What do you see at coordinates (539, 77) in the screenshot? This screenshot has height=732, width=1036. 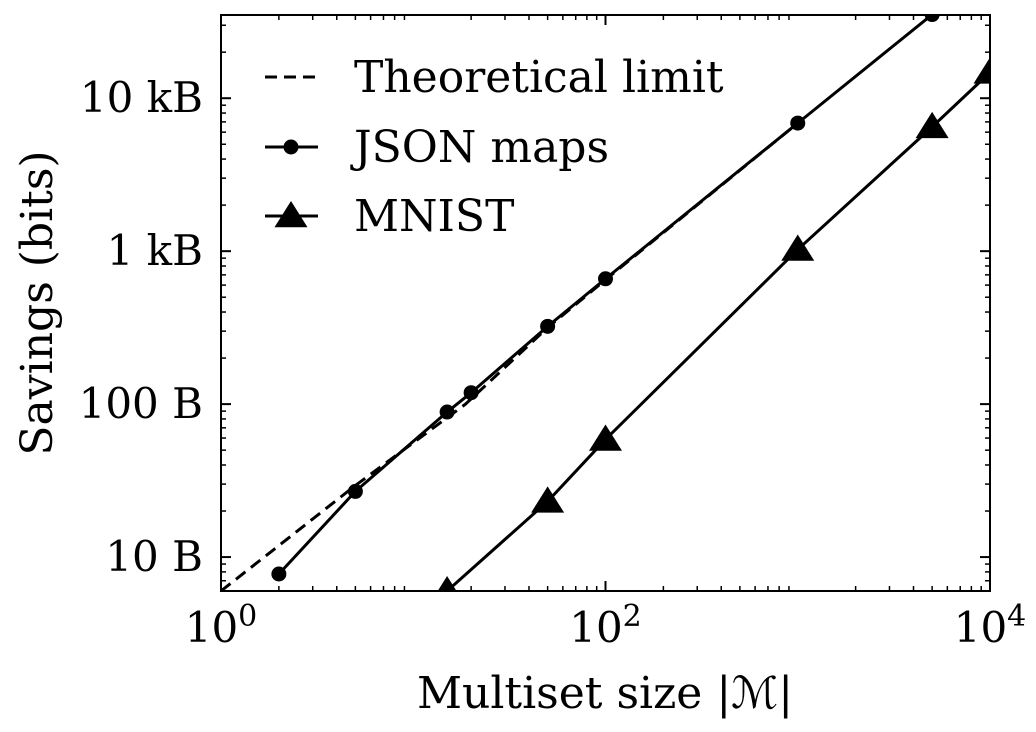 I see `legend-theoretical-limit-label: Theoretical limit` at bounding box center [539, 77].